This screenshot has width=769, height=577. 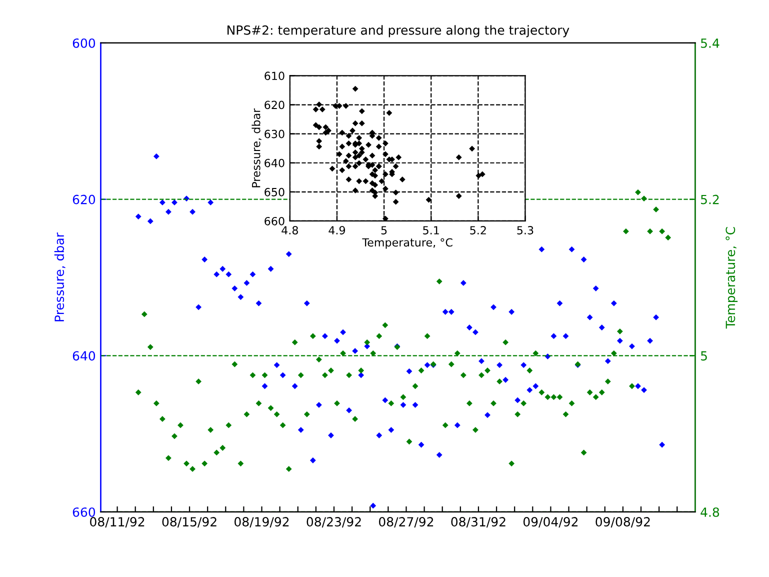 What do you see at coordinates (704, 356) in the screenshot?
I see `y2-tick-label: 5` at bounding box center [704, 356].